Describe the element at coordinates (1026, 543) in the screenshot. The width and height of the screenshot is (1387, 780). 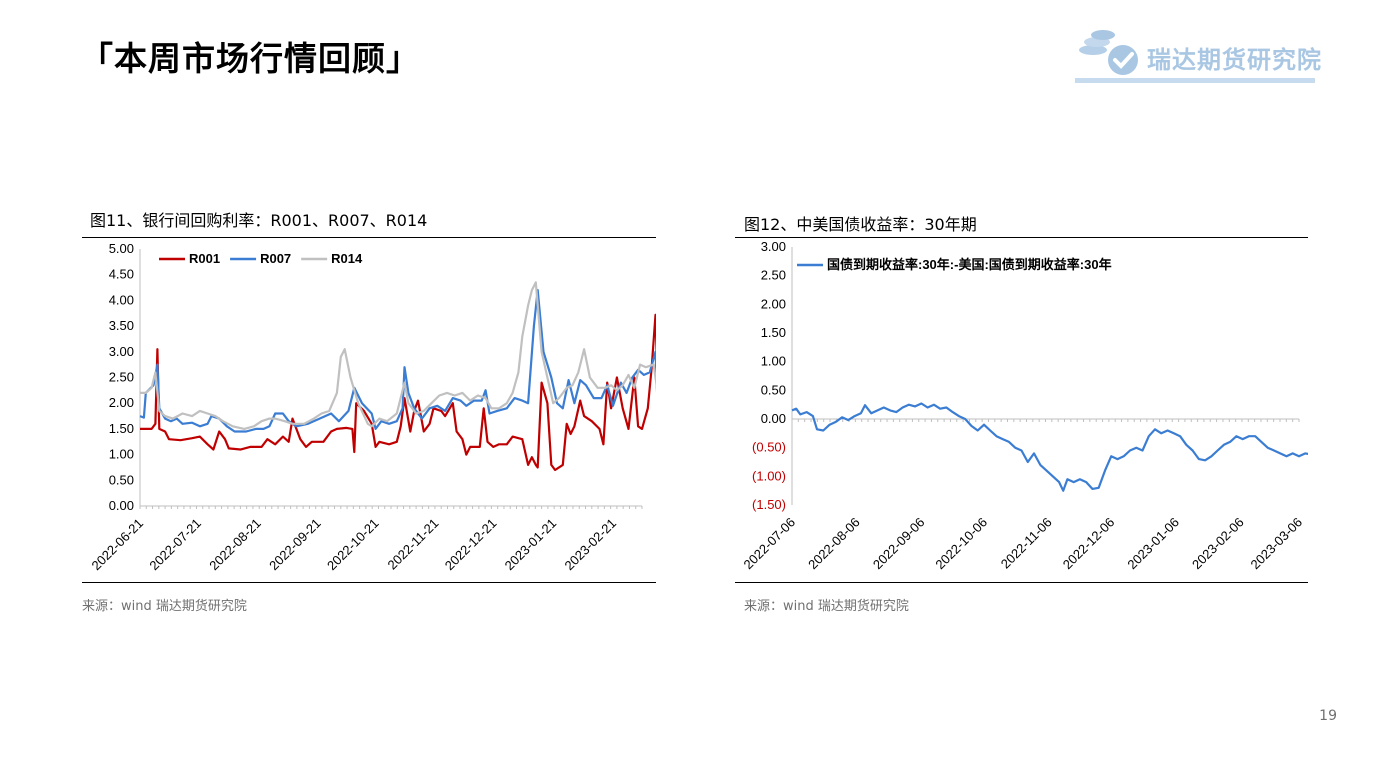
I see `chart2-x-tick-label: 2022-11-06` at that location.